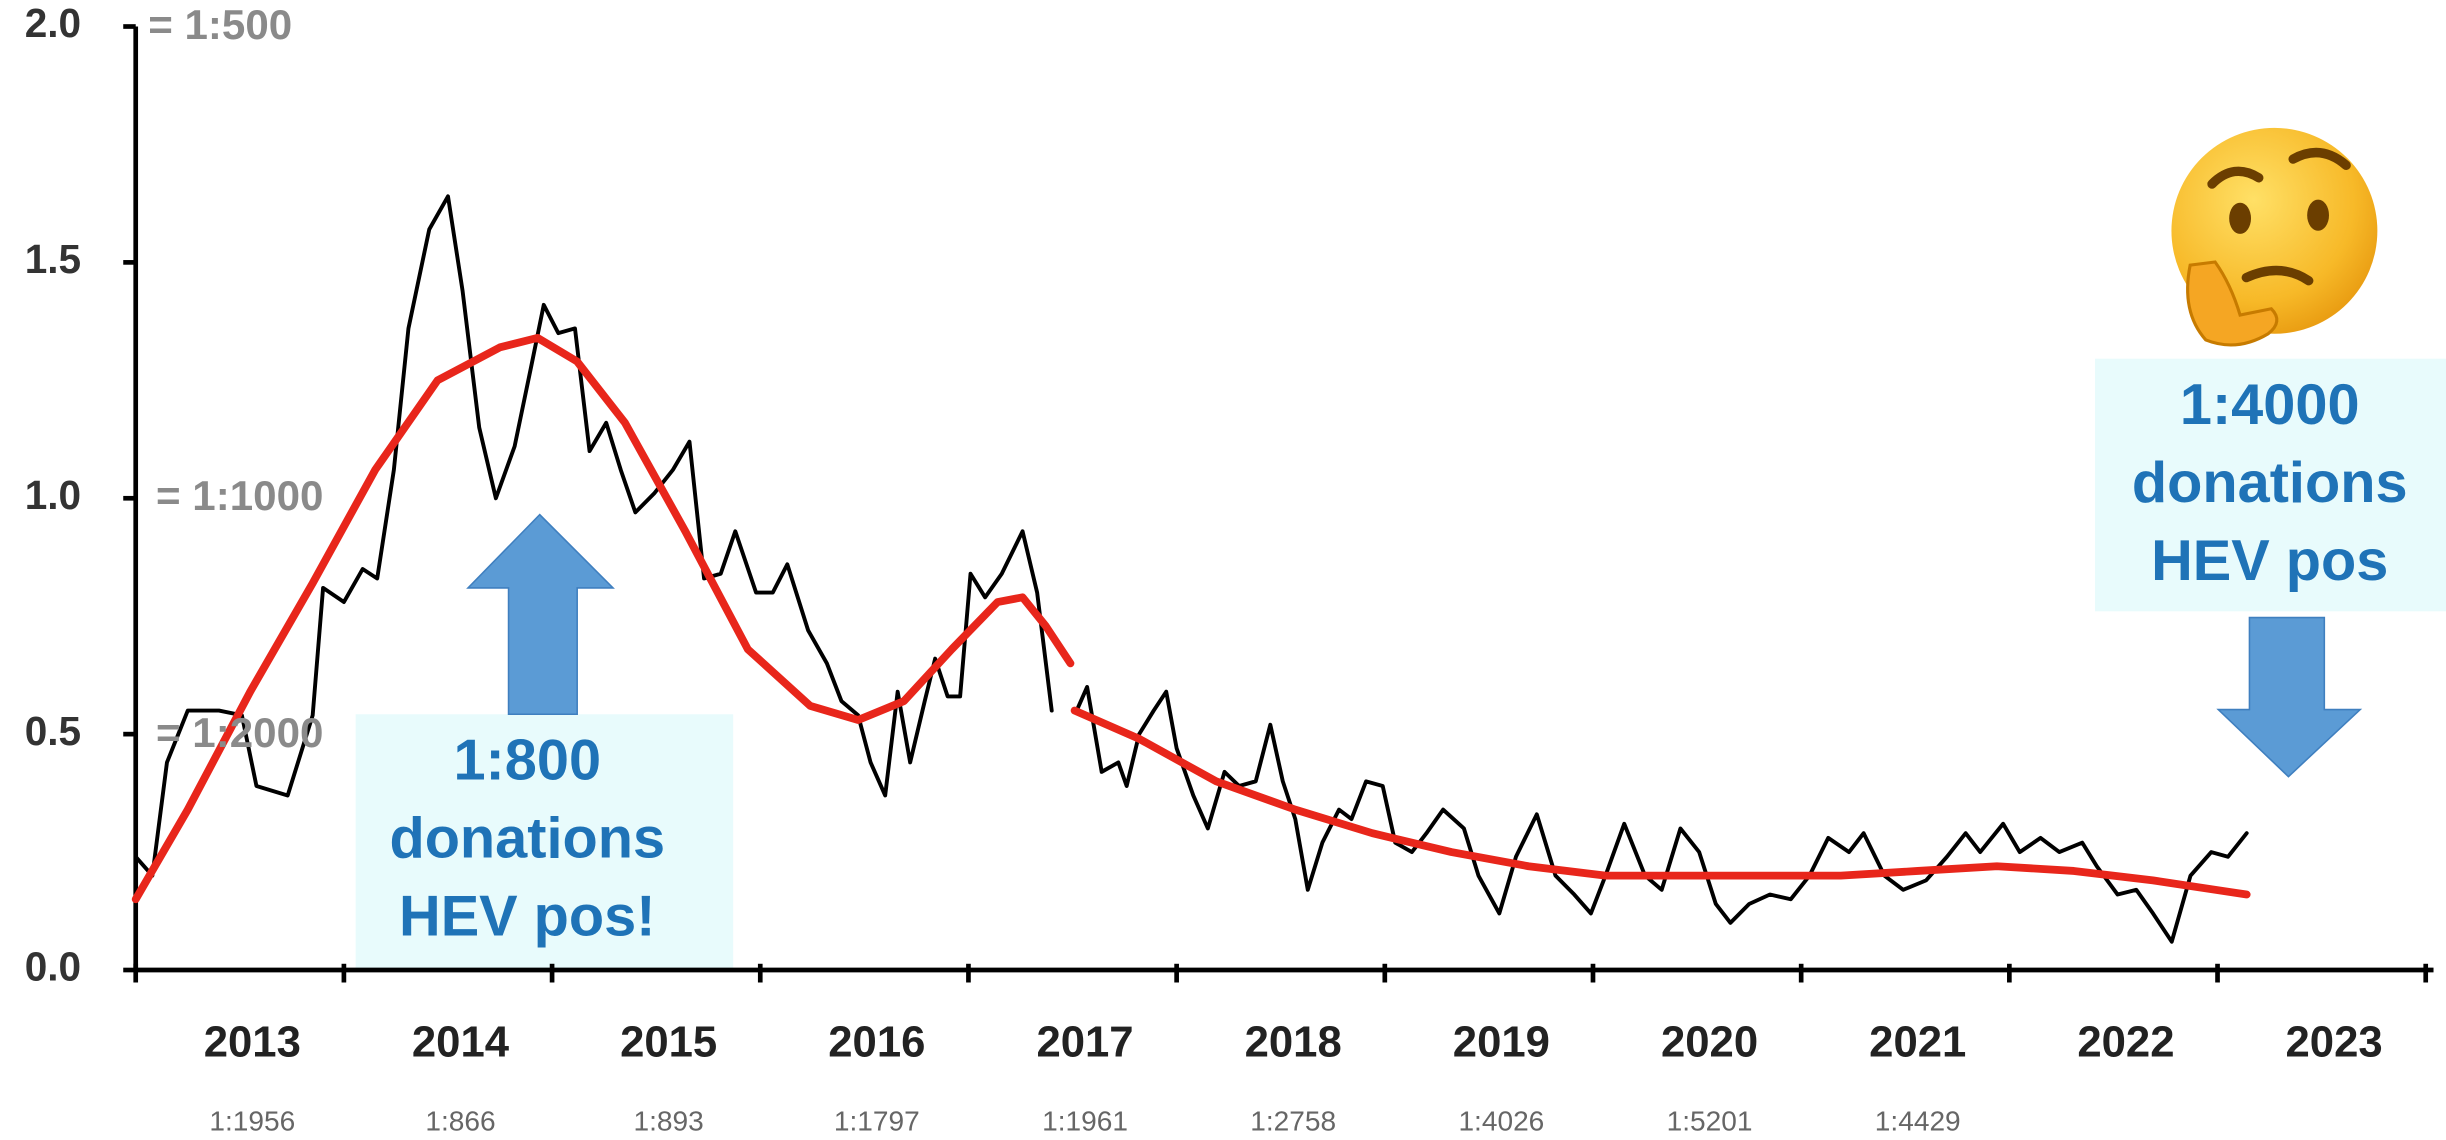 Image resolution: width=2446 pixels, height=1140 pixels. I want to click on x-category-label: 2018, so click(1293, 1041).